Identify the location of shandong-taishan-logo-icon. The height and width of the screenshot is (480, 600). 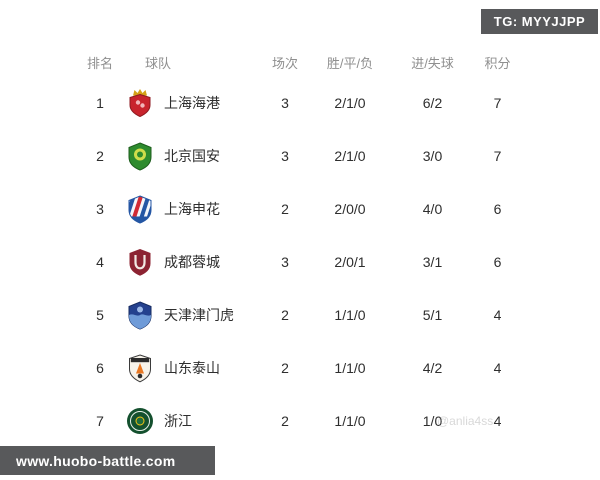
(140, 368).